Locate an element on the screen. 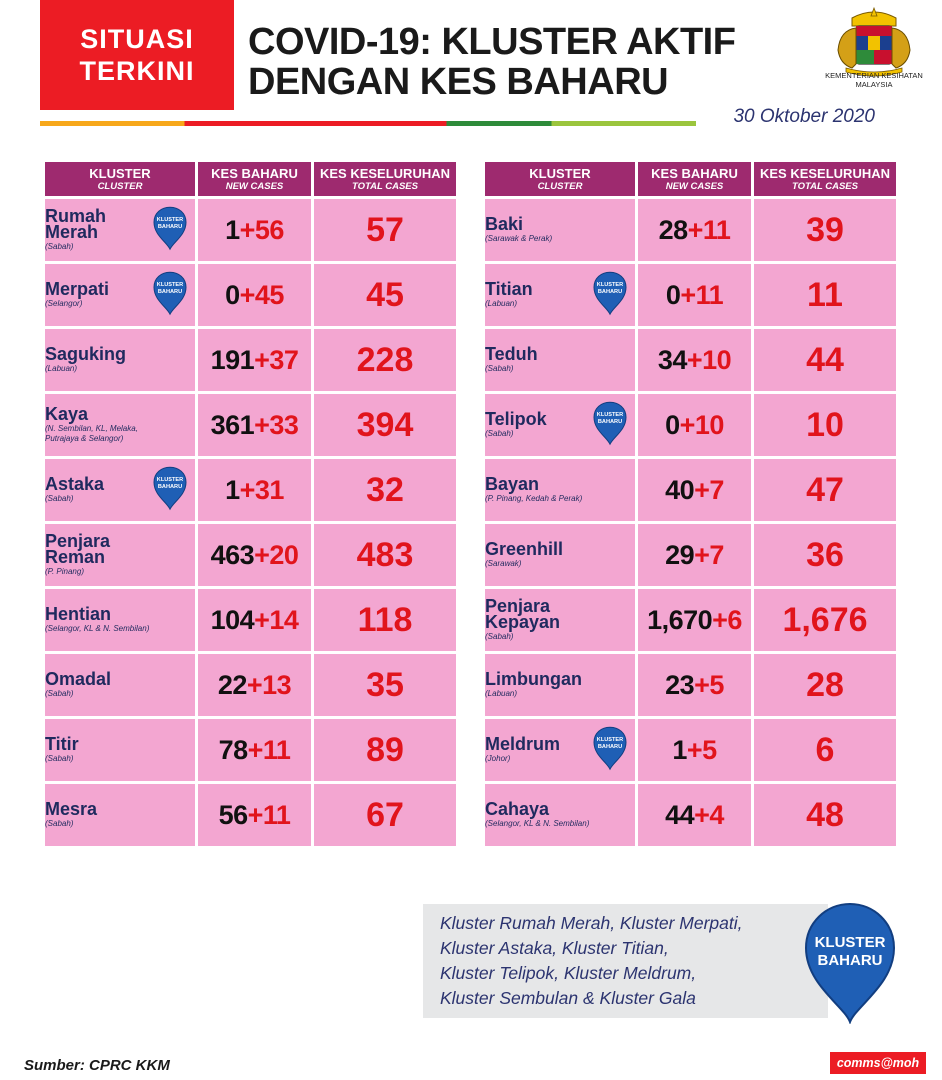 Image resolution: width=942 pixels, height=1080 pixels. table-row: Saguking (Labuan) 191+37 228 is located at coordinates (250, 360).